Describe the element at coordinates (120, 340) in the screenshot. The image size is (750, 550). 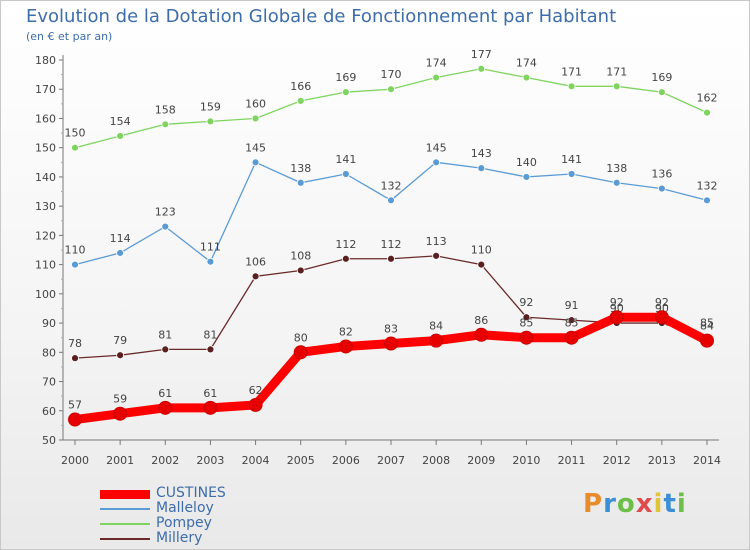
I see `data-label-millery: 79` at that location.